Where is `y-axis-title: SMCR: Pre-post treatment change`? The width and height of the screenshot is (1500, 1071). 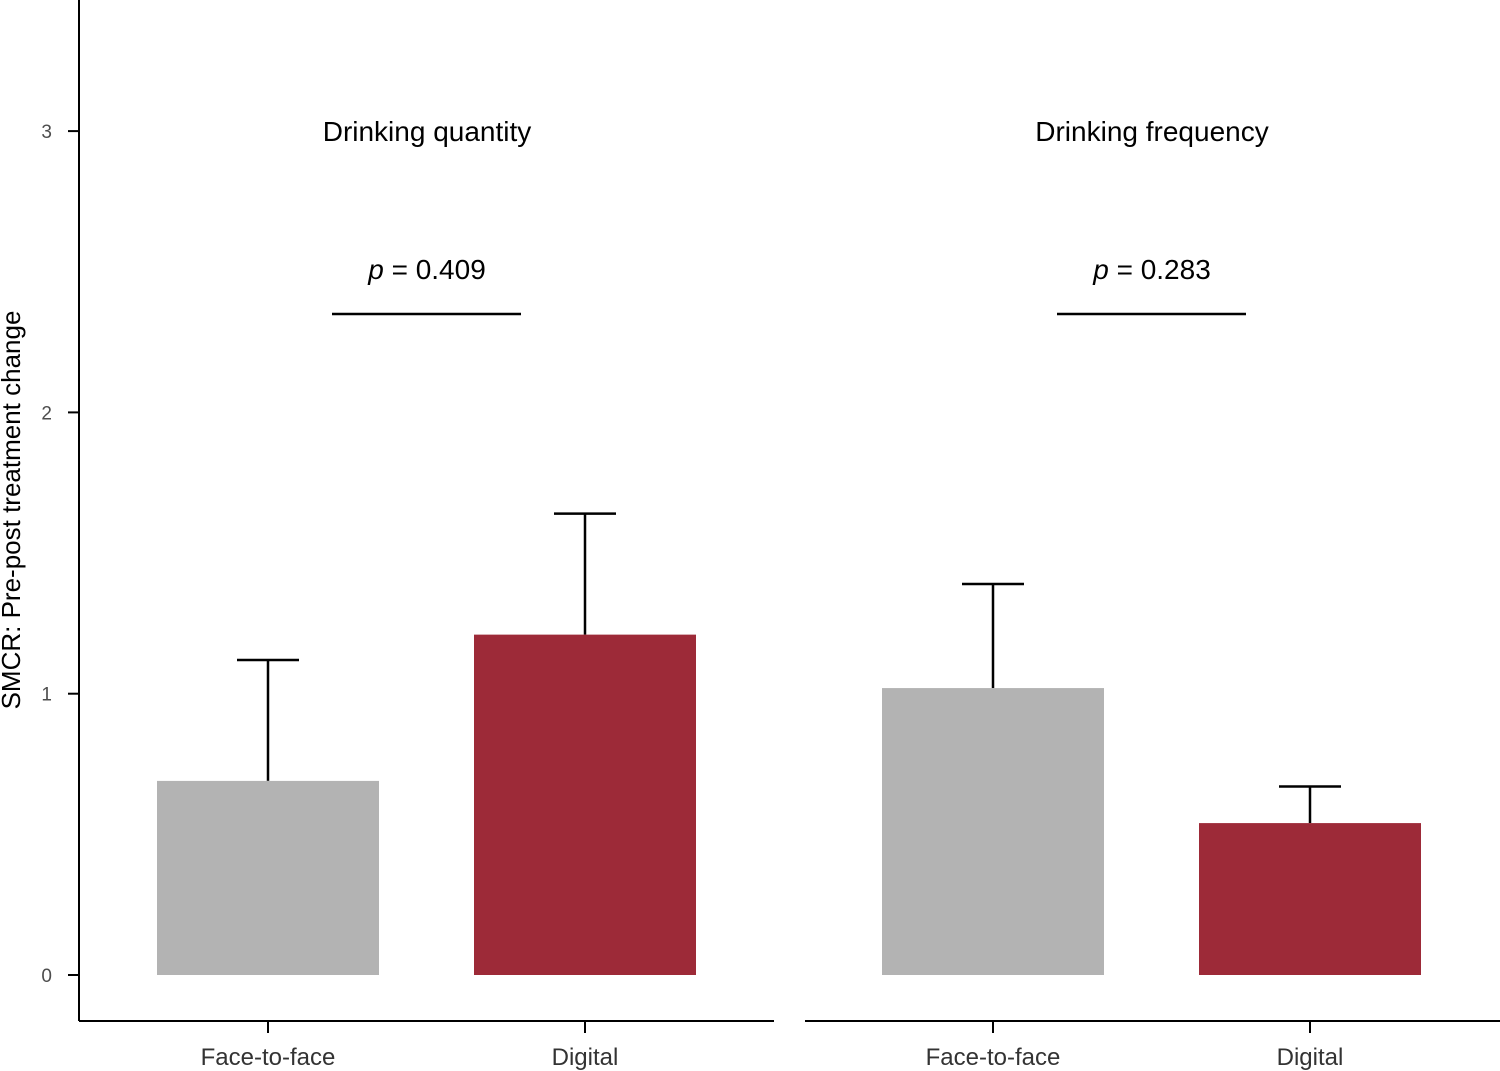 y-axis-title: SMCR: Pre-post treatment change is located at coordinates (13, 510).